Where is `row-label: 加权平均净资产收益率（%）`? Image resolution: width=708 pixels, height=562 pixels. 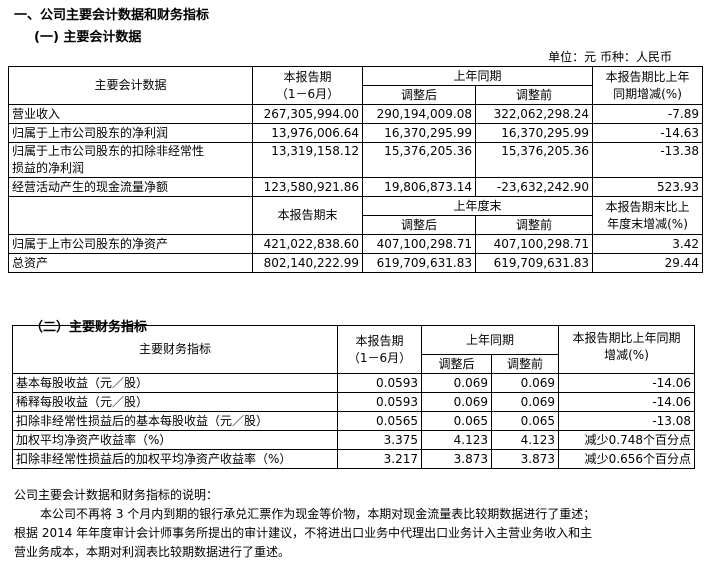
row-label: 加权平均净资产收益率（%） is located at coordinates (175, 440).